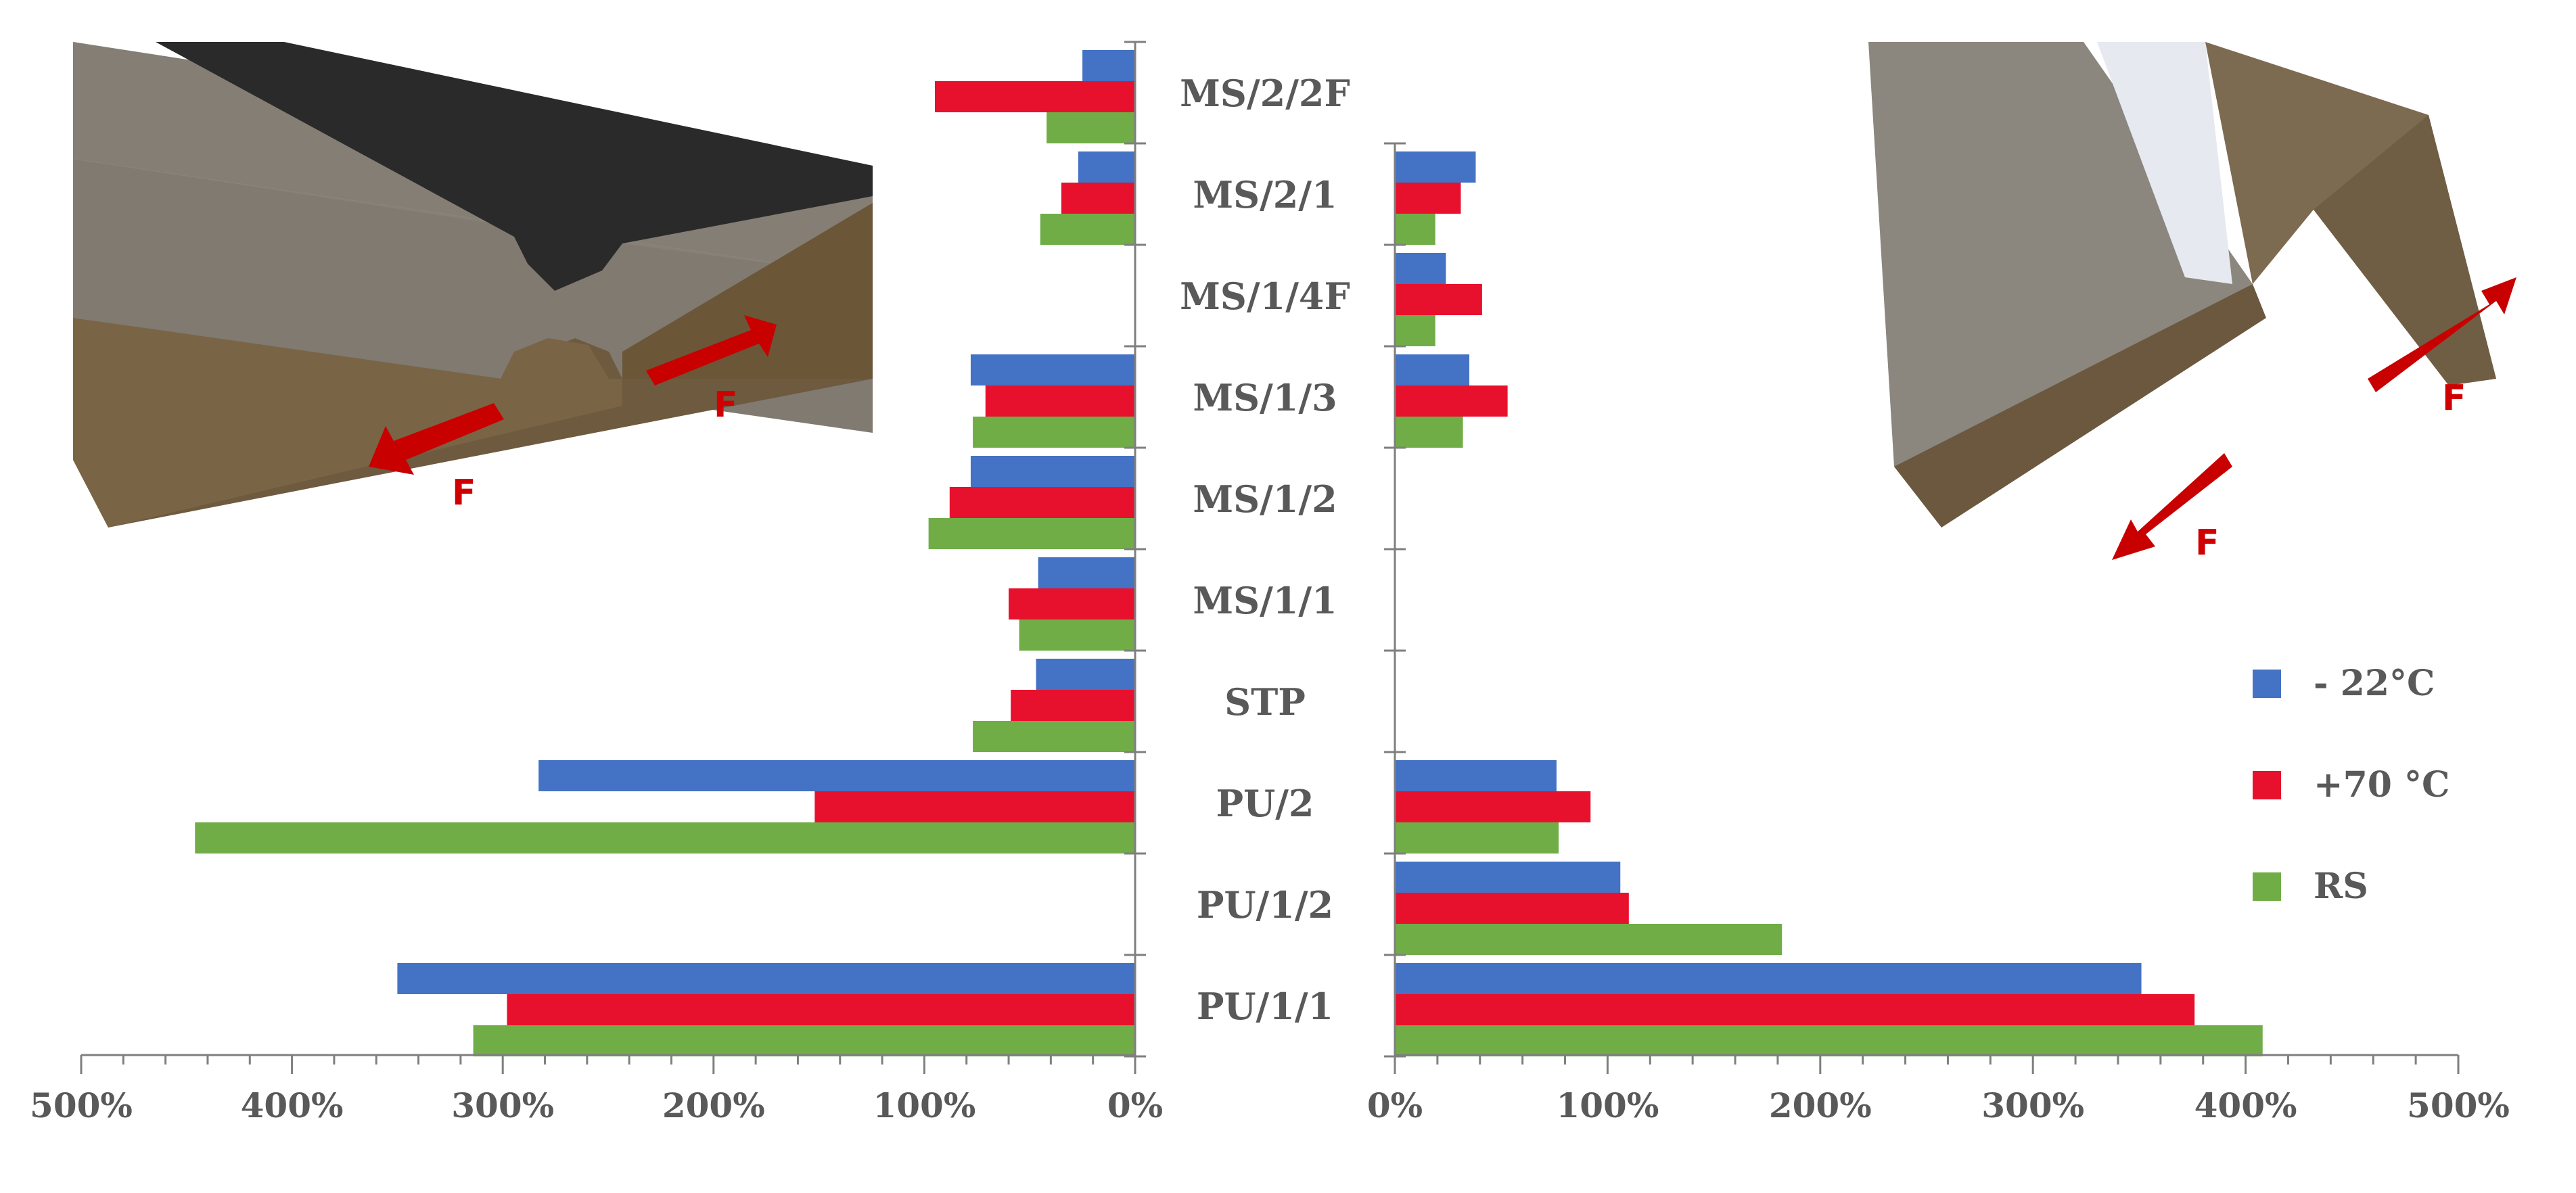 Image resolution: width=2576 pixels, height=1193 pixels. What do you see at coordinates (1265, 905) in the screenshot?
I see `category-label: PU/1/2` at bounding box center [1265, 905].